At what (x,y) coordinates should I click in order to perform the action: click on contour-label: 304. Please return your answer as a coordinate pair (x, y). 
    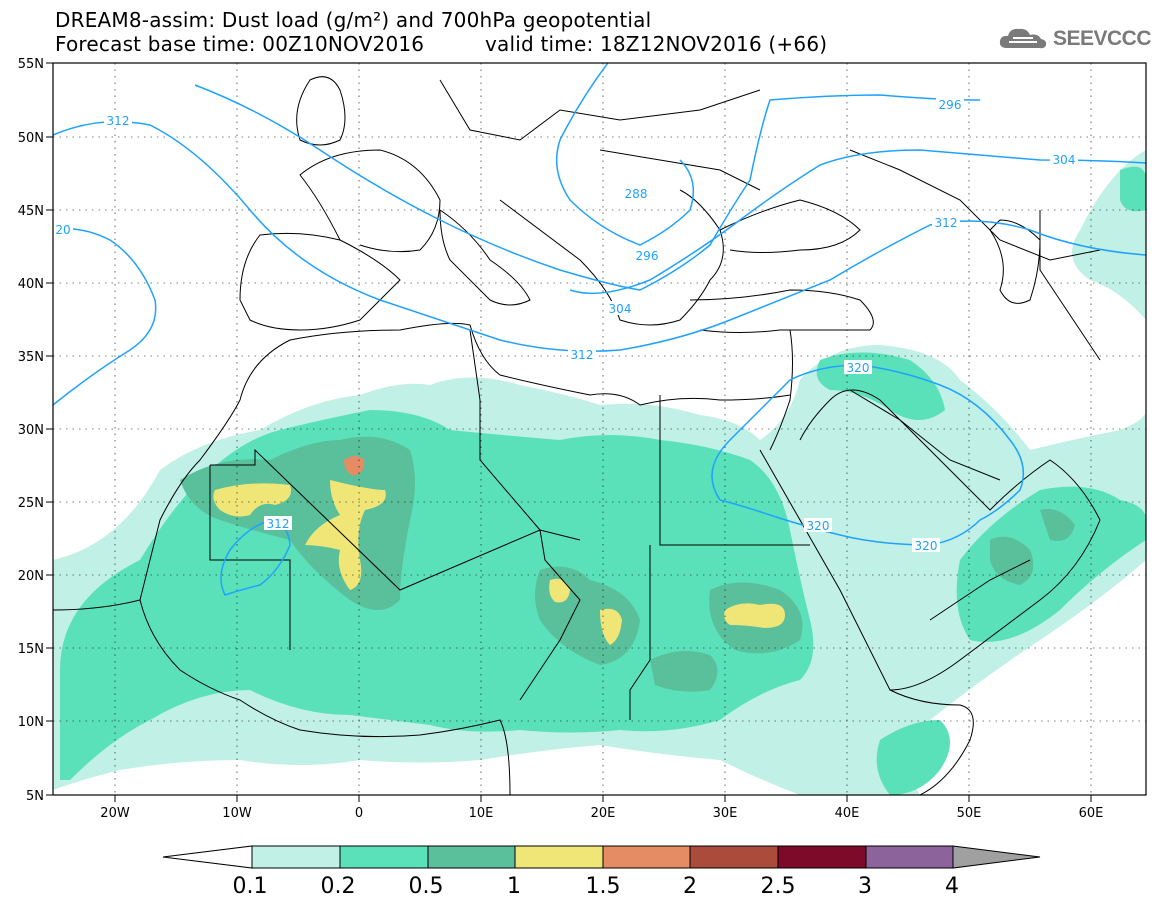
    Looking at the image, I should click on (1064, 159).